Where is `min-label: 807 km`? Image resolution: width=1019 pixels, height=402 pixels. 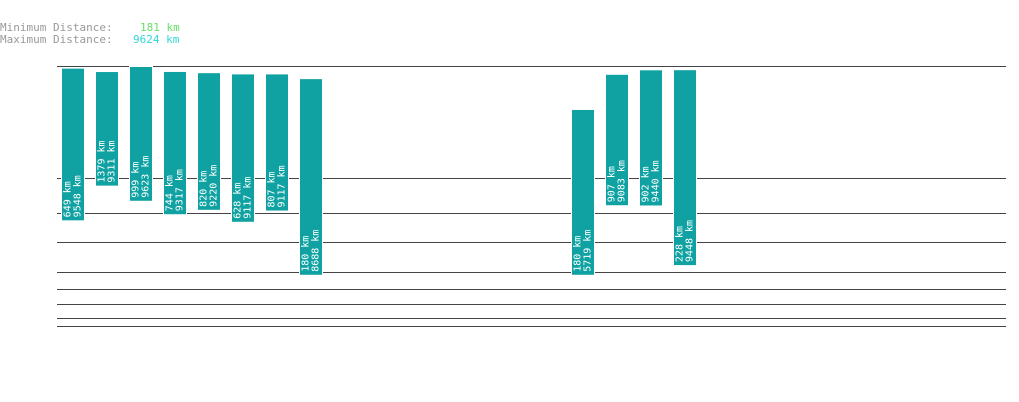 min-label: 807 km is located at coordinates (272, 189).